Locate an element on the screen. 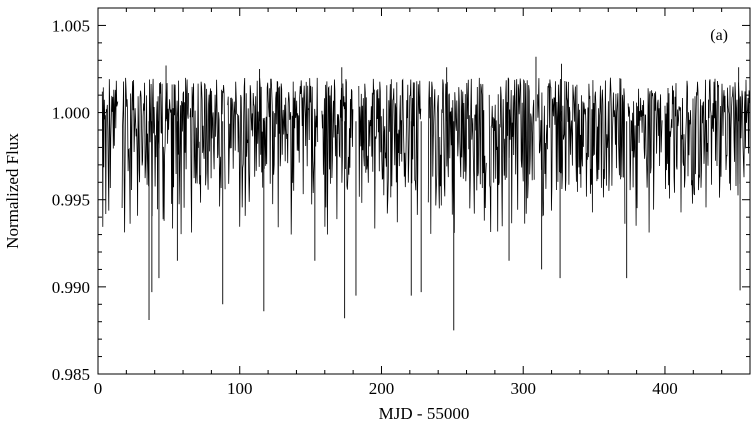  y-tick-label: 1.005 is located at coordinates (71, 25).